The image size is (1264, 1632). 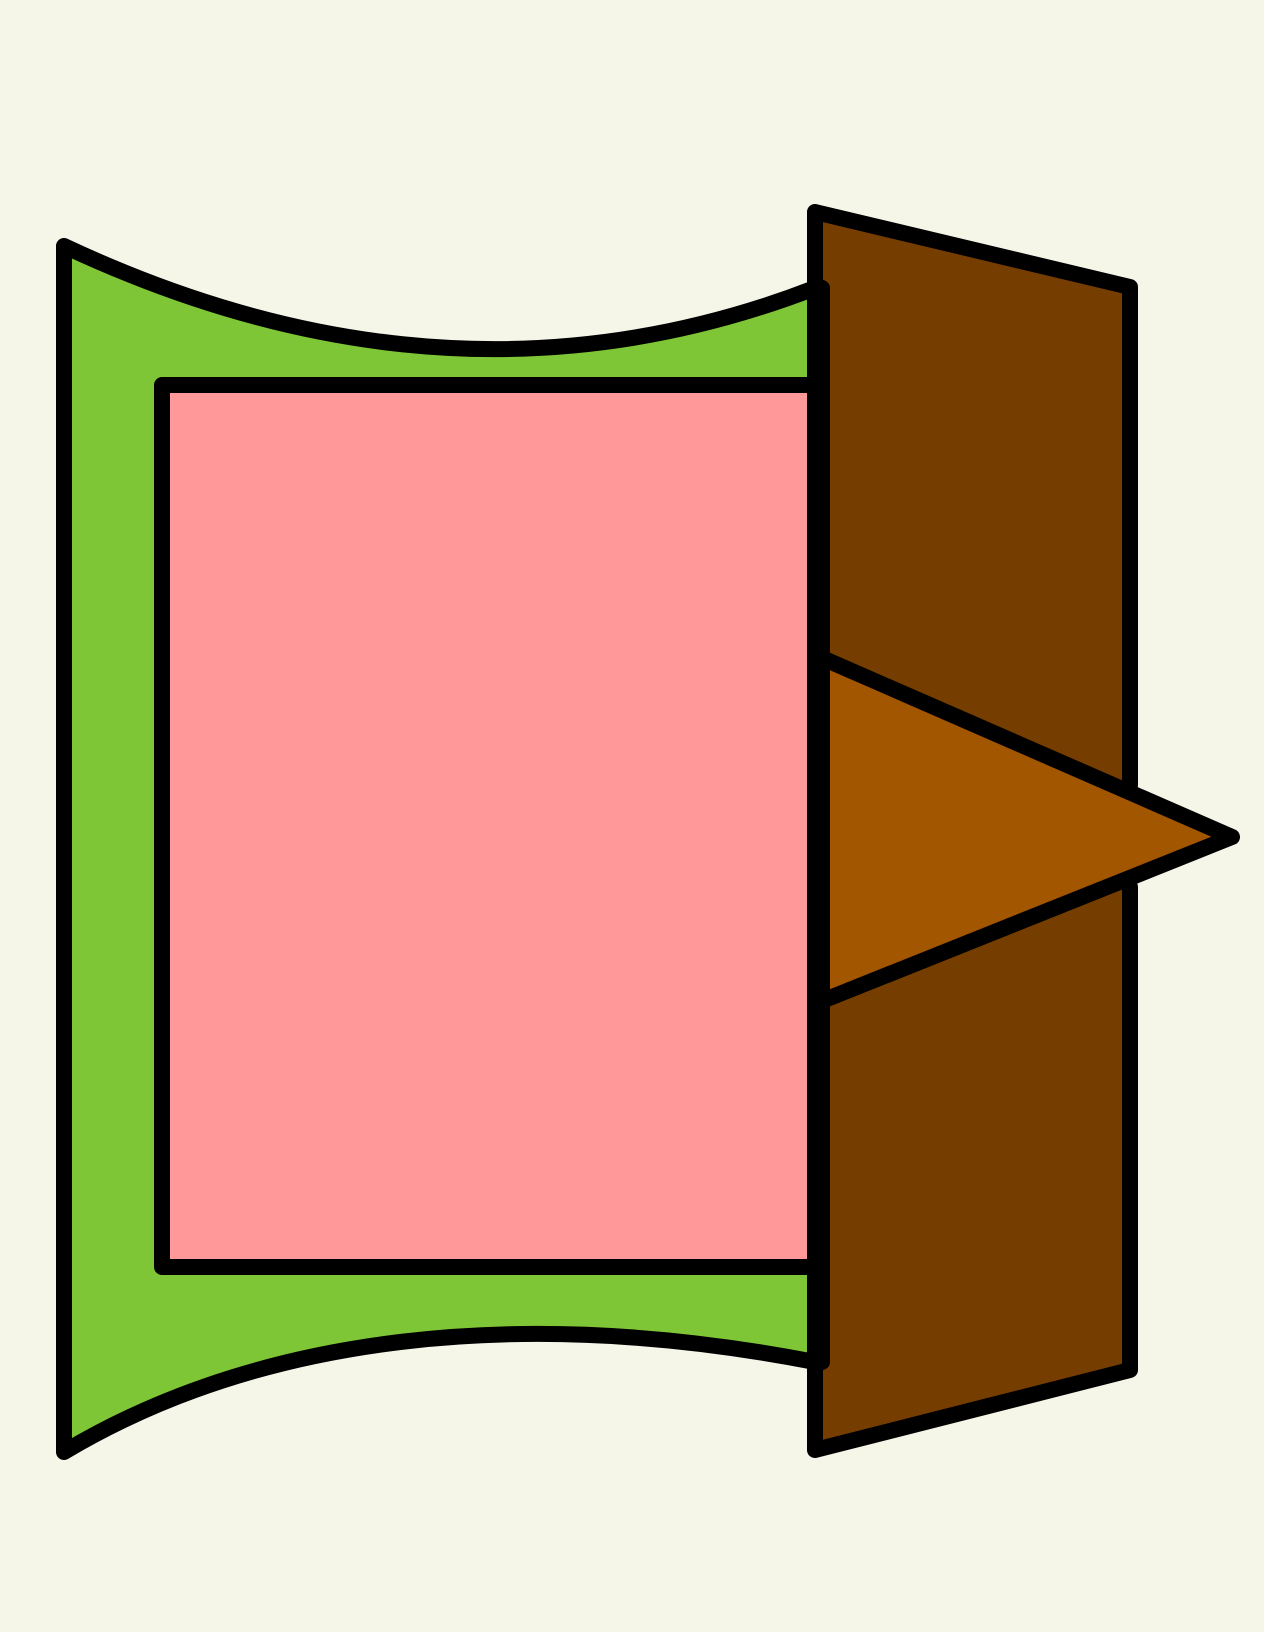 I want to click on arrow-outline, so click(x=1027, y=829).